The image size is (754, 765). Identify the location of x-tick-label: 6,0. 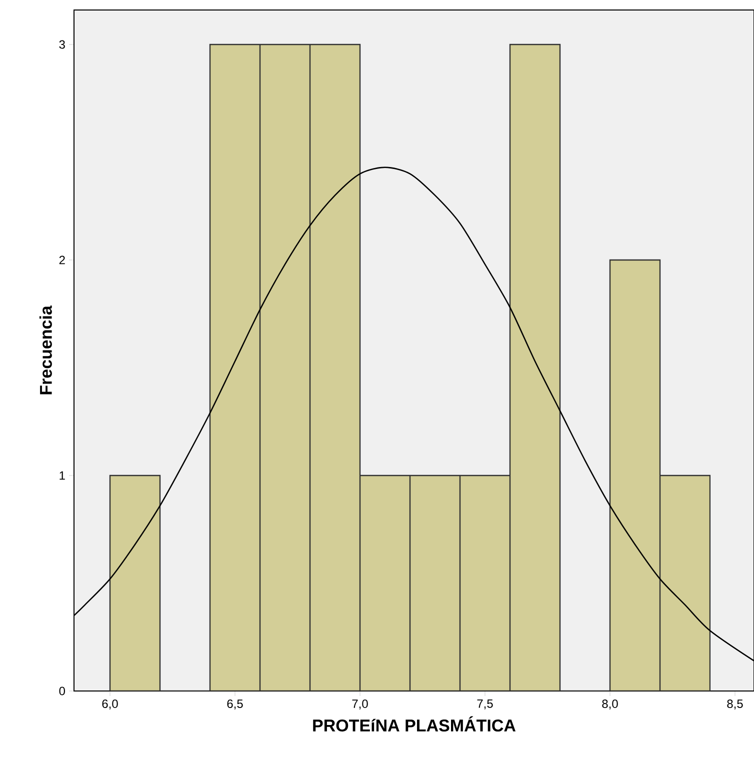
(110, 705).